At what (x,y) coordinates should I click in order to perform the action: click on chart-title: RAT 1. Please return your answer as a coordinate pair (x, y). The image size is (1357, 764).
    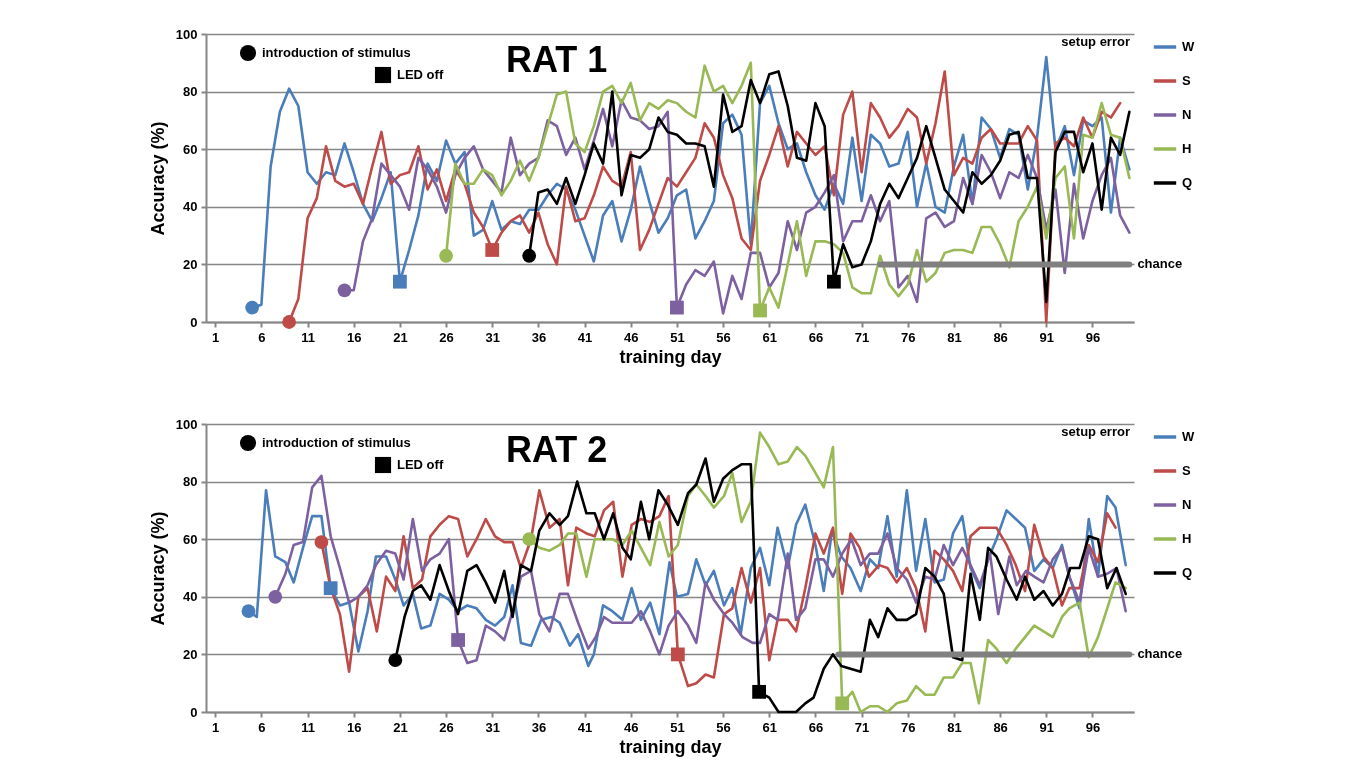
    Looking at the image, I should click on (557, 59).